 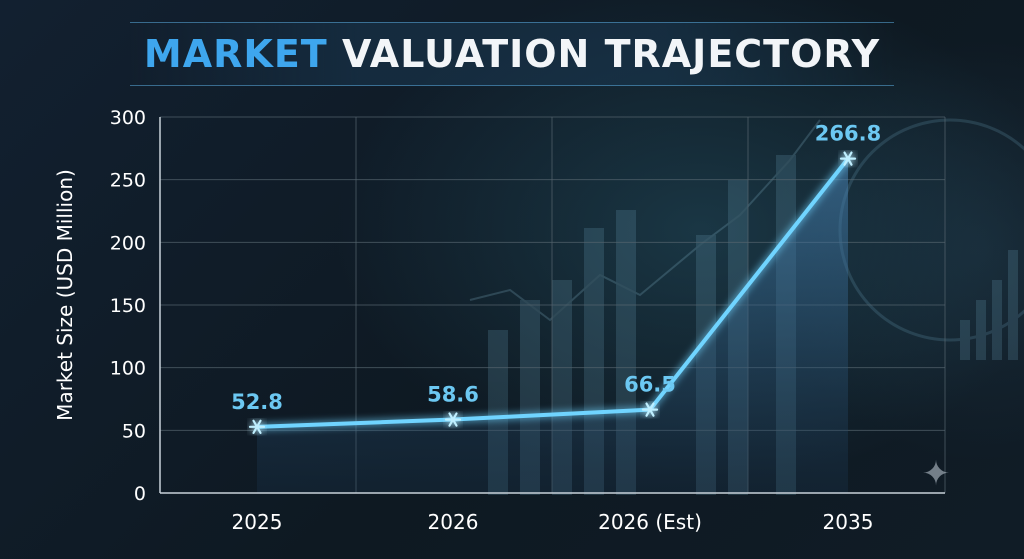 I want to click on y-tick-label: 150, so click(x=128, y=306).